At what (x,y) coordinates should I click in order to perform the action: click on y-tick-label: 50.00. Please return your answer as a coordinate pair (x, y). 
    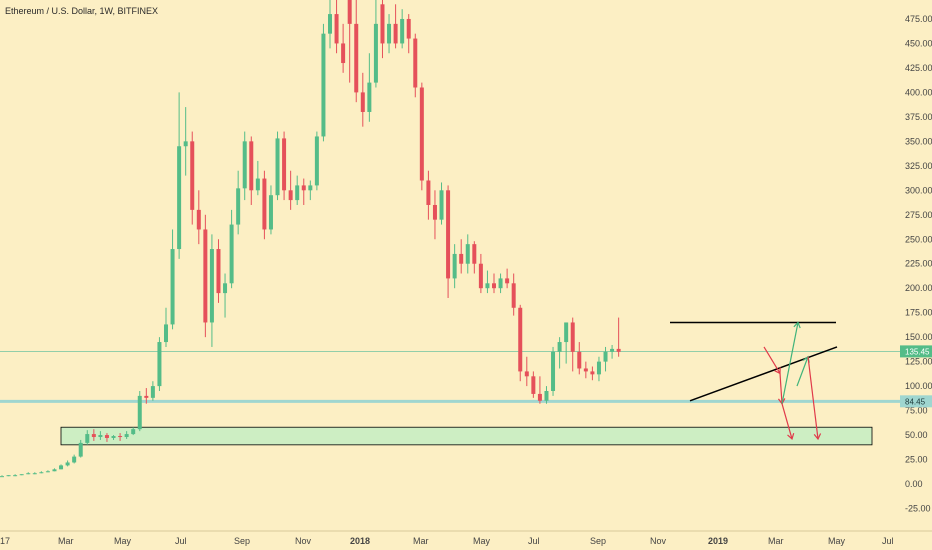
    Looking at the image, I should click on (916, 435).